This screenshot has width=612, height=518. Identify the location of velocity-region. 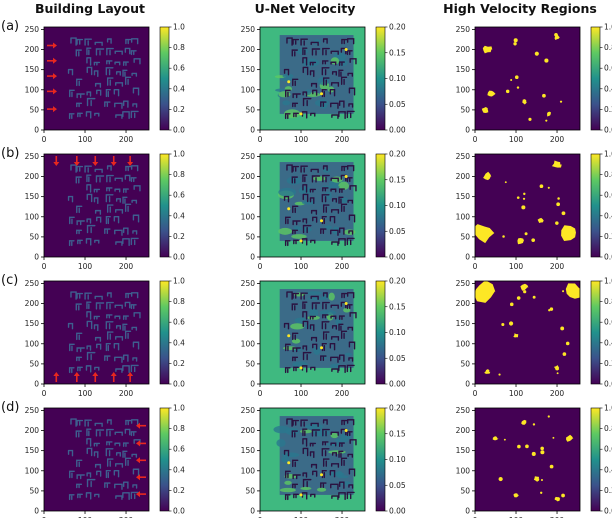
(524, 422).